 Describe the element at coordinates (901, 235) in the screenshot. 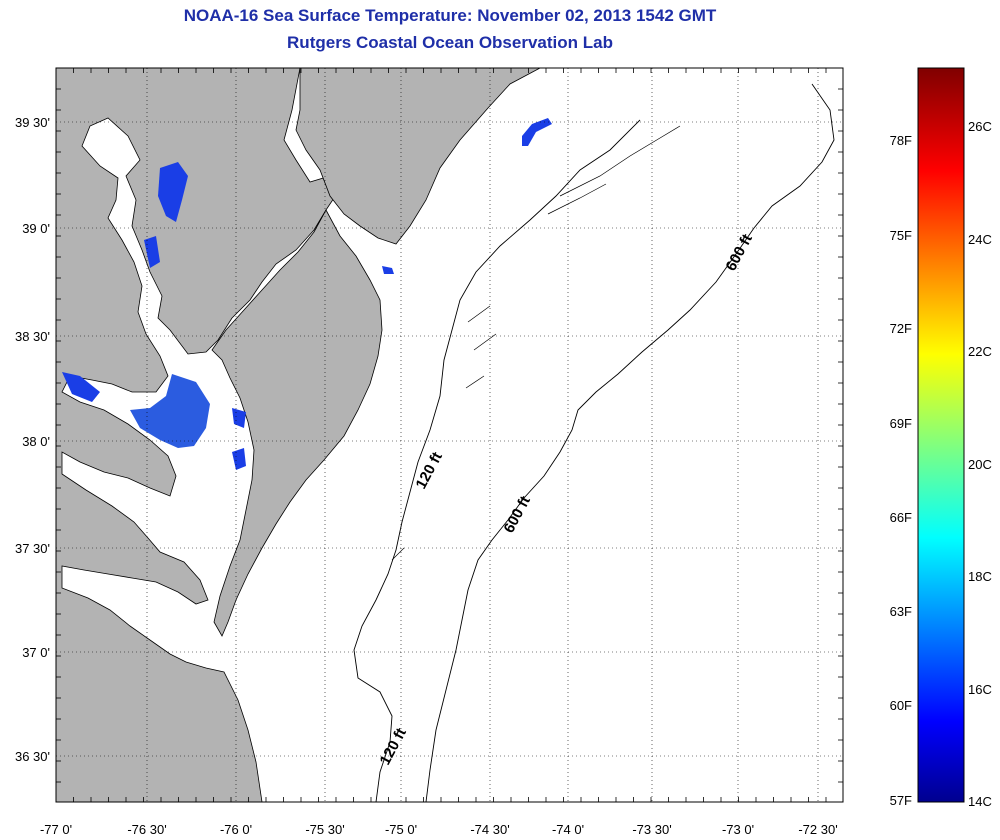

I see `colorbar-f-label: 75F` at that location.